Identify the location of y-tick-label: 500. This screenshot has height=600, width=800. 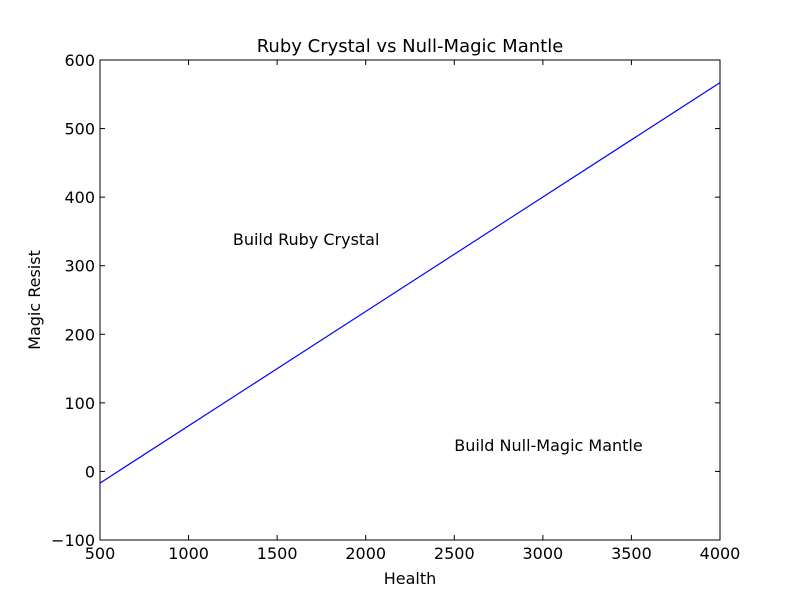
(79, 129).